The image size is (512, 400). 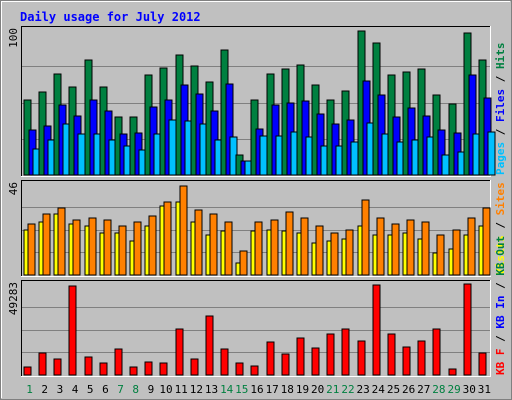 What do you see at coordinates (500, 198) in the screenshot?
I see `legend-entry: Sites` at bounding box center [500, 198].